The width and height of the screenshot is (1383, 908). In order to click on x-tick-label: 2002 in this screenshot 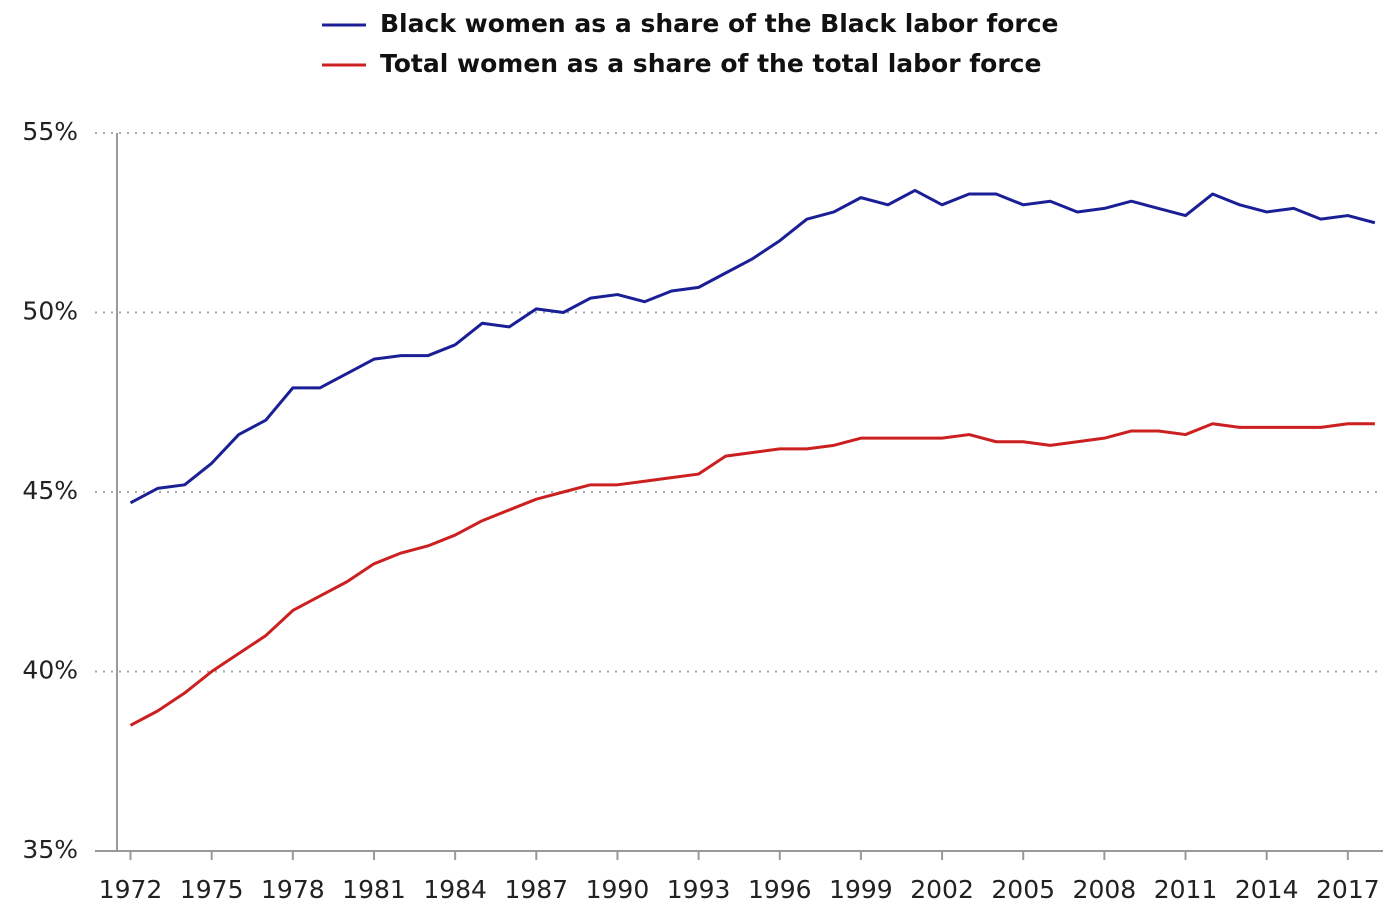, I will do `click(942, 889)`.